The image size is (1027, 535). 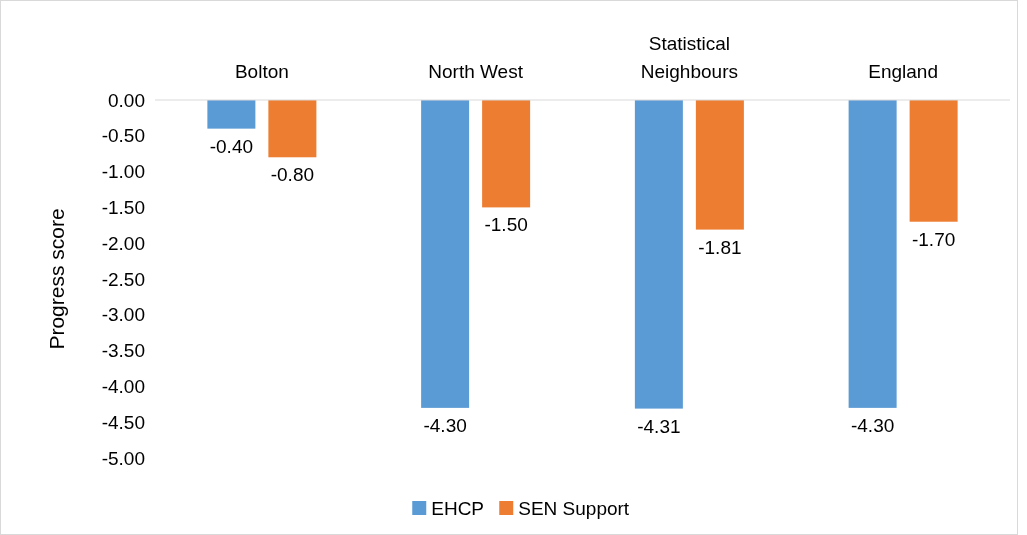 What do you see at coordinates (123, 172) in the screenshot?
I see `y-tick-label: -1.00` at bounding box center [123, 172].